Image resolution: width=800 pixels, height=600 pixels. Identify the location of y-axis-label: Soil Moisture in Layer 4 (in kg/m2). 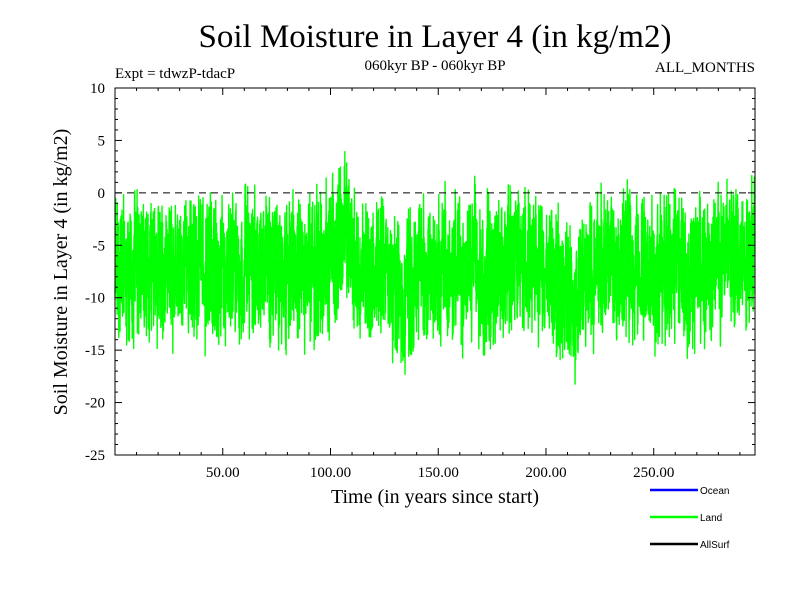
(61, 272).